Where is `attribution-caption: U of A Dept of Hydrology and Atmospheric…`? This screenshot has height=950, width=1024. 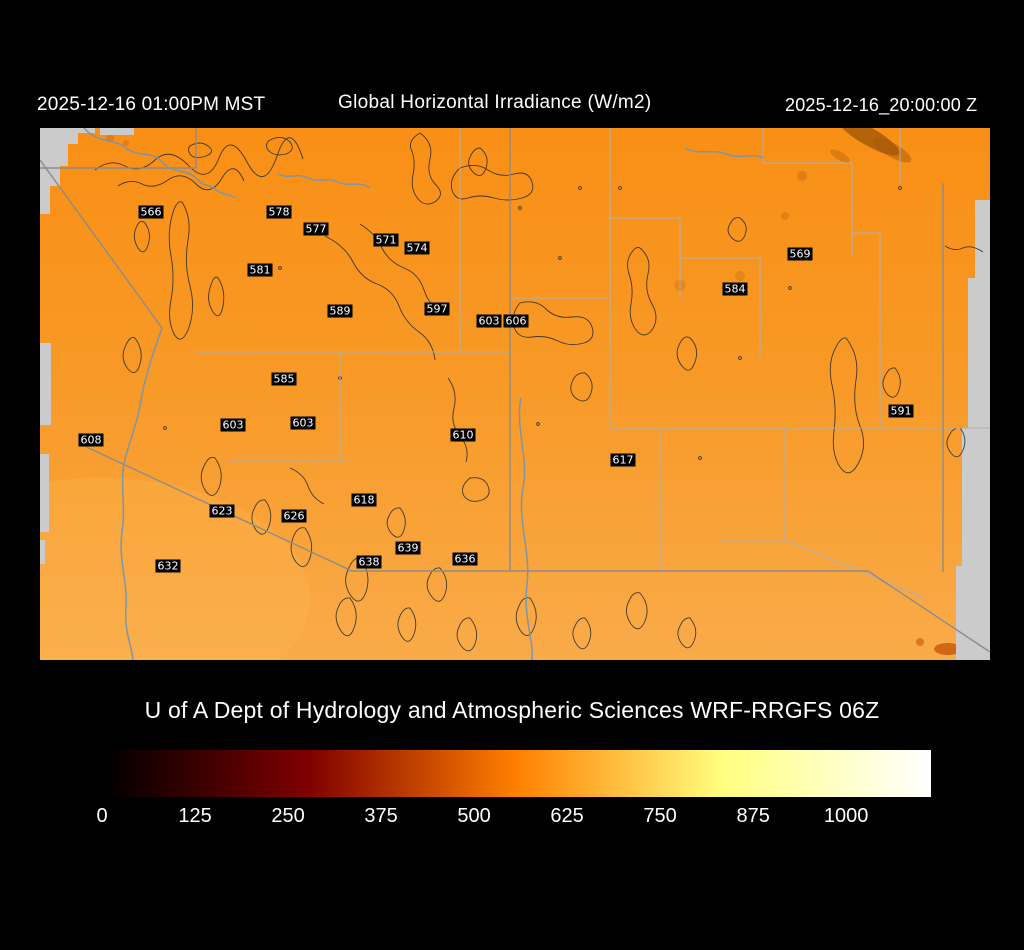 attribution-caption: U of A Dept of Hydrology and Atmospheric… is located at coordinates (512, 710).